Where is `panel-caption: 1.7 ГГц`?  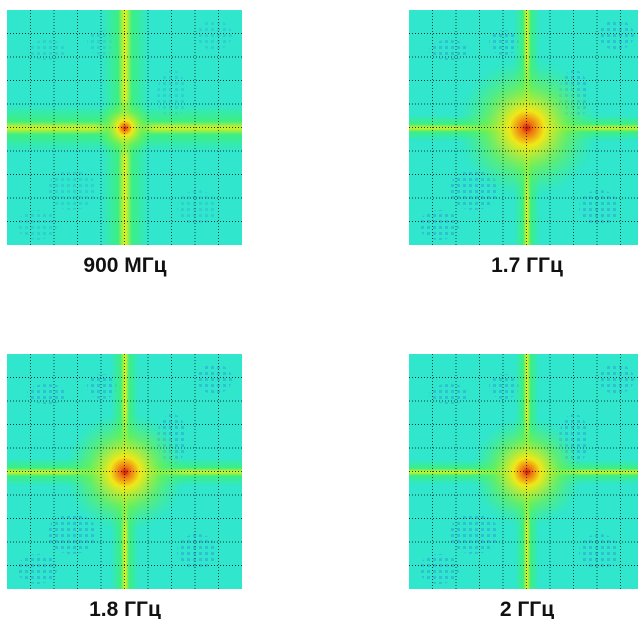 panel-caption: 1.7 ГГц is located at coordinates (527, 265).